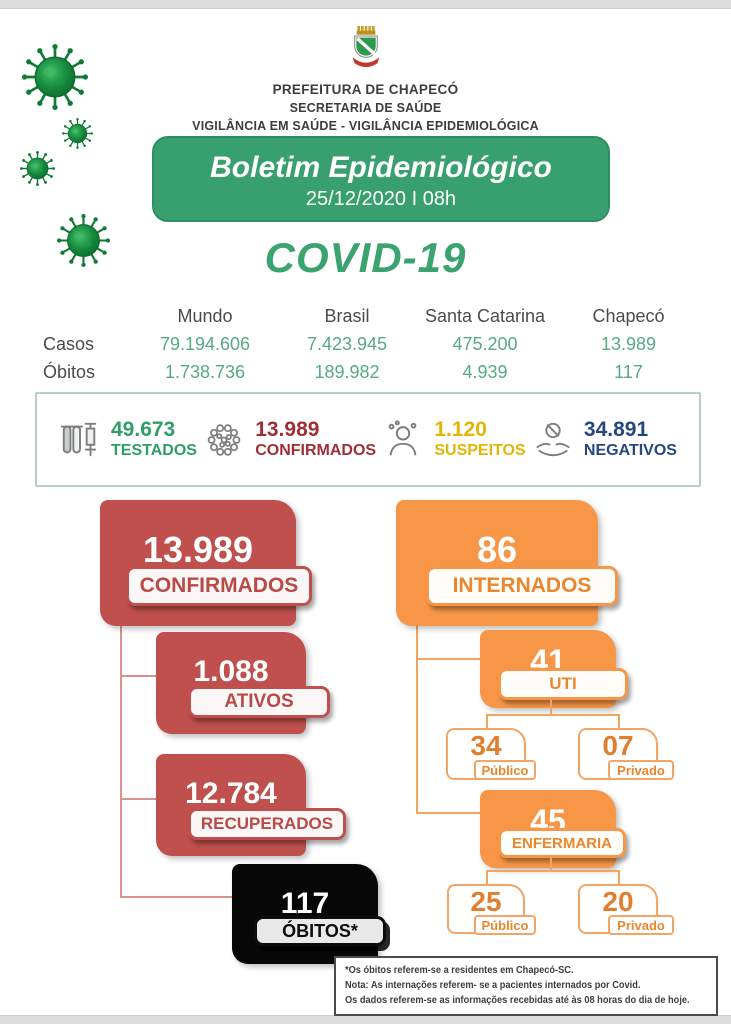 The width and height of the screenshot is (731, 1024). Describe the element at coordinates (205, 315) in the screenshot. I see `col-header-mundo: Mundo` at that location.